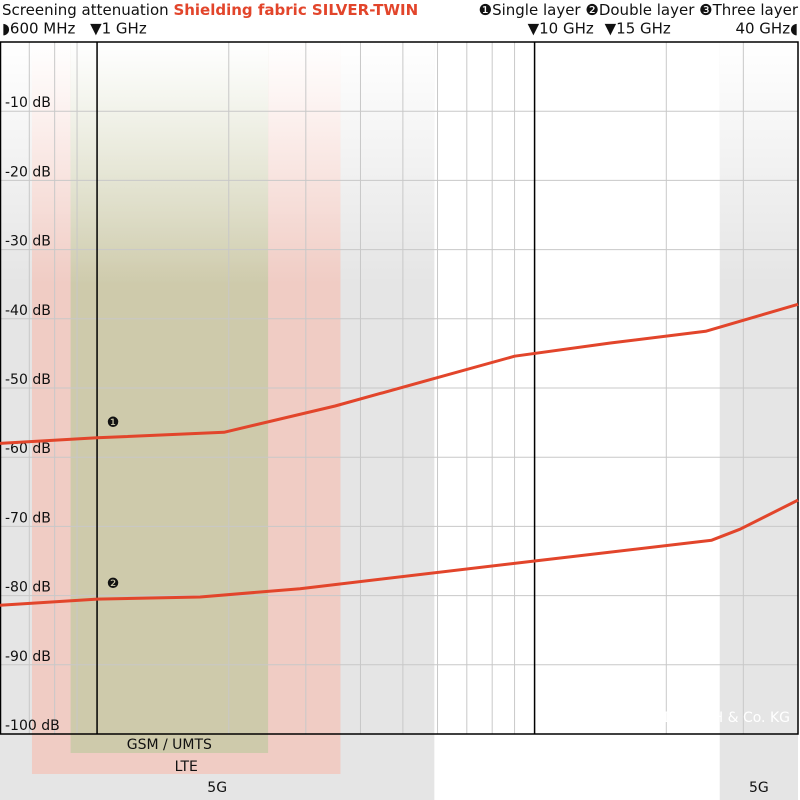  Describe the element at coordinates (28, 518) in the screenshot. I see `y-tick-label: -70 dB` at that location.